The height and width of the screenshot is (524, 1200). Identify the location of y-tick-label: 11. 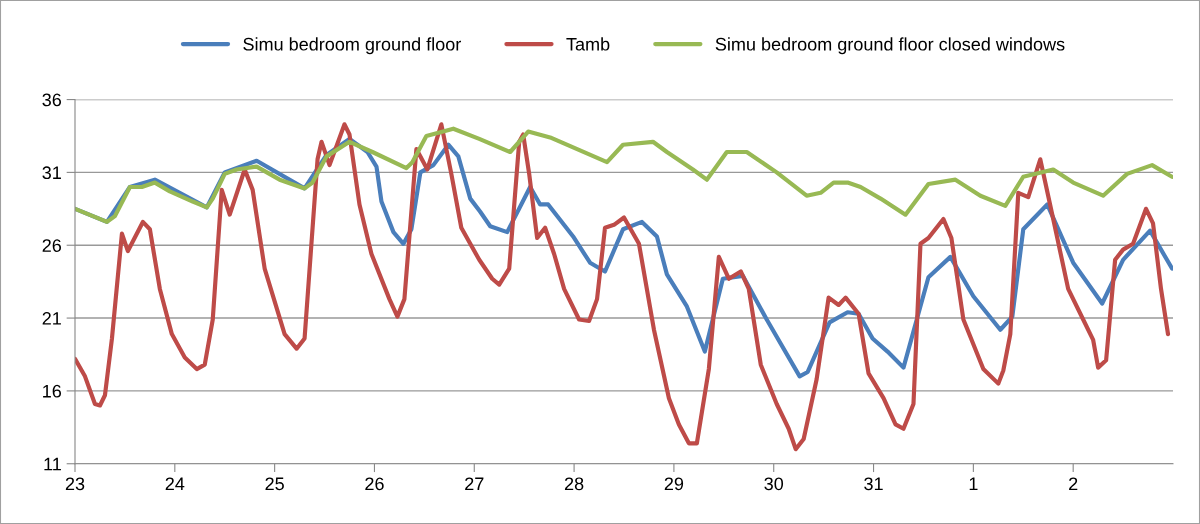
(52, 464).